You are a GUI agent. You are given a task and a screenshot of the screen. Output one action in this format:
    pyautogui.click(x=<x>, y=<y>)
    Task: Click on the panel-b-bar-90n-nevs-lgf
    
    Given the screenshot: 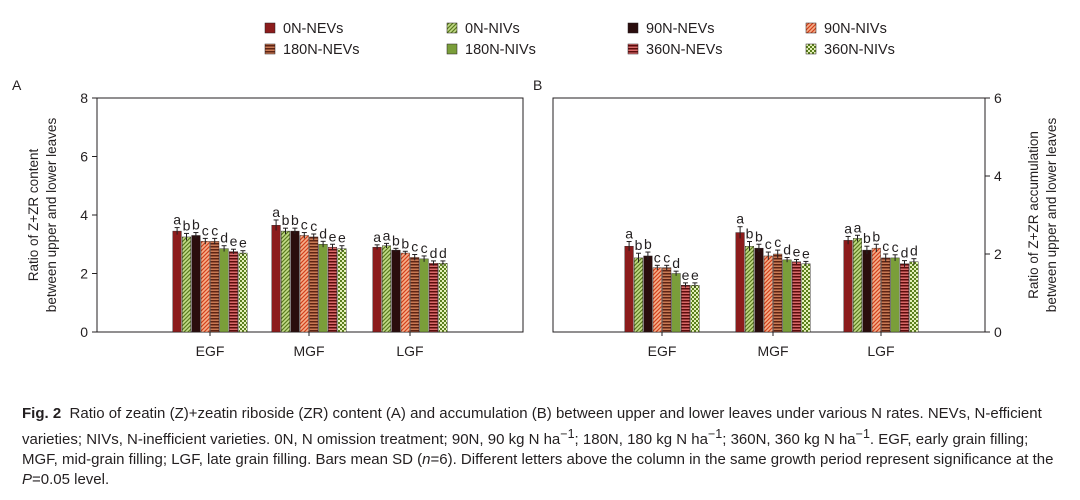 What is the action you would take?
    pyautogui.click(x=867, y=291)
    